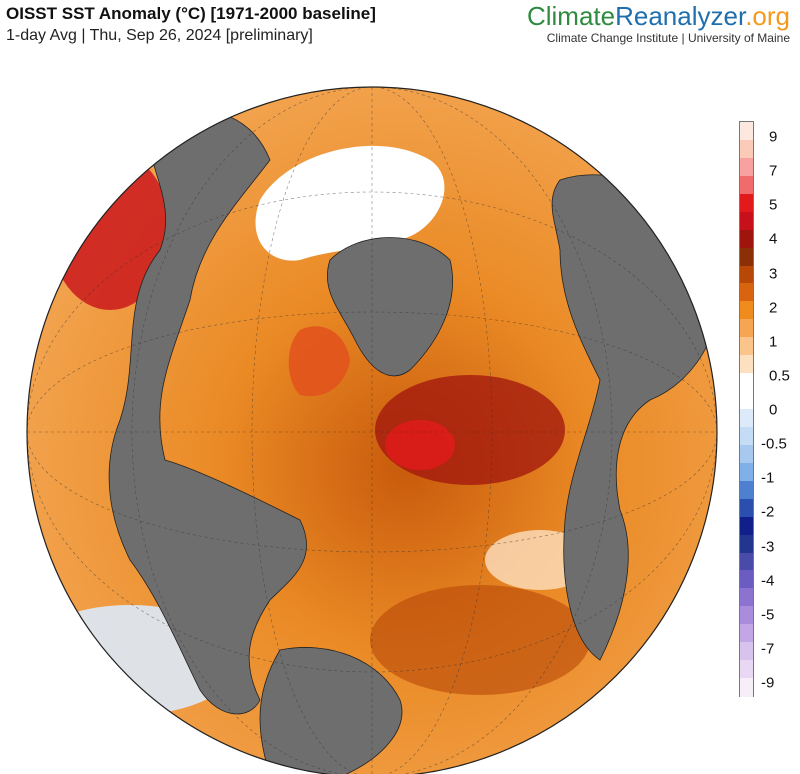  Describe the element at coordinates (773, 342) in the screenshot. I see `colorbar-tick-label: 1` at that location.